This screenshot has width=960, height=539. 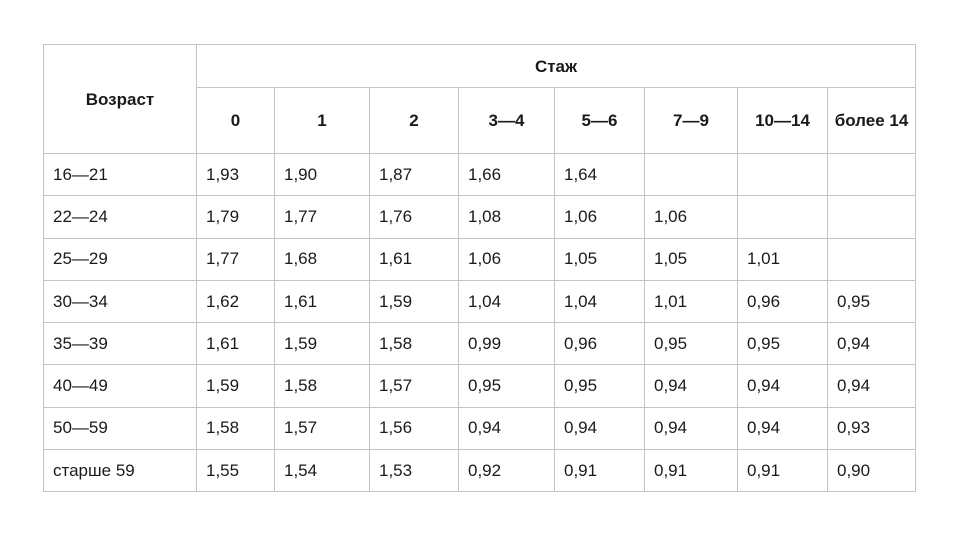 I want to click on coefficient-cell: 0,93, so click(x=871, y=428).